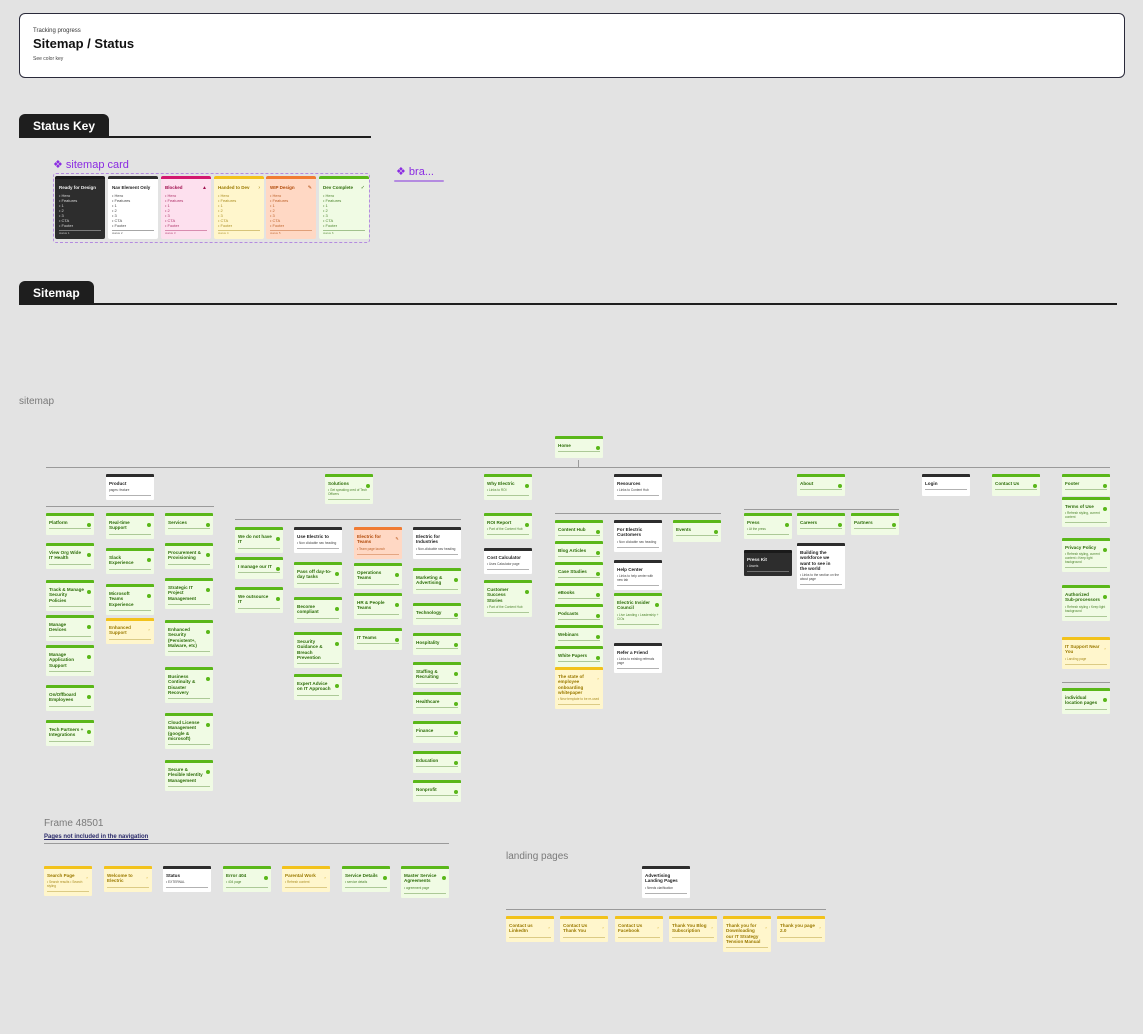  I want to click on sitemap-card: Thank you page 2.0 ›, so click(801, 929).